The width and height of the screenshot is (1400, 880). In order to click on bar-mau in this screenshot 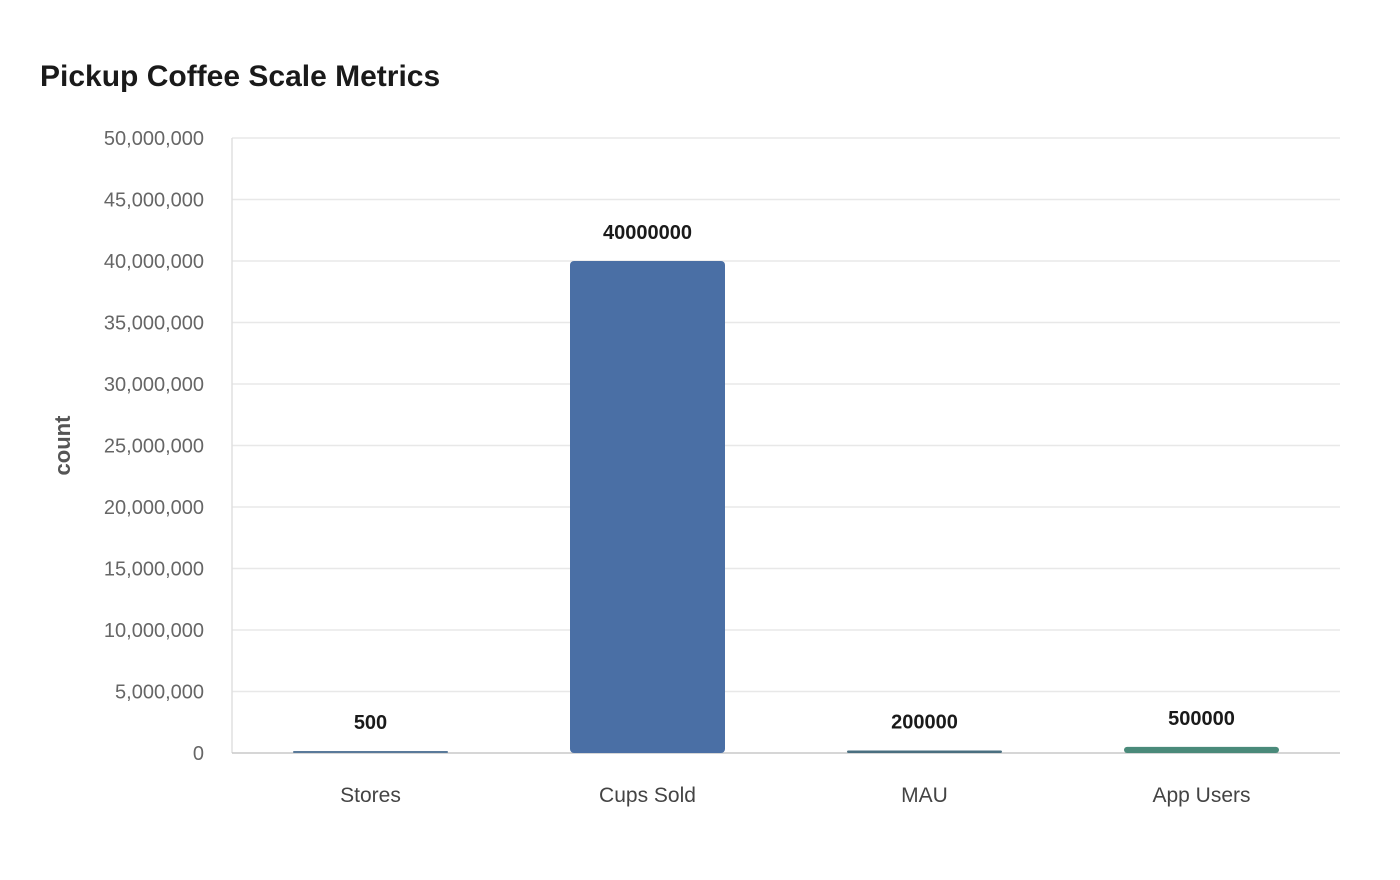, I will do `click(924, 751)`.